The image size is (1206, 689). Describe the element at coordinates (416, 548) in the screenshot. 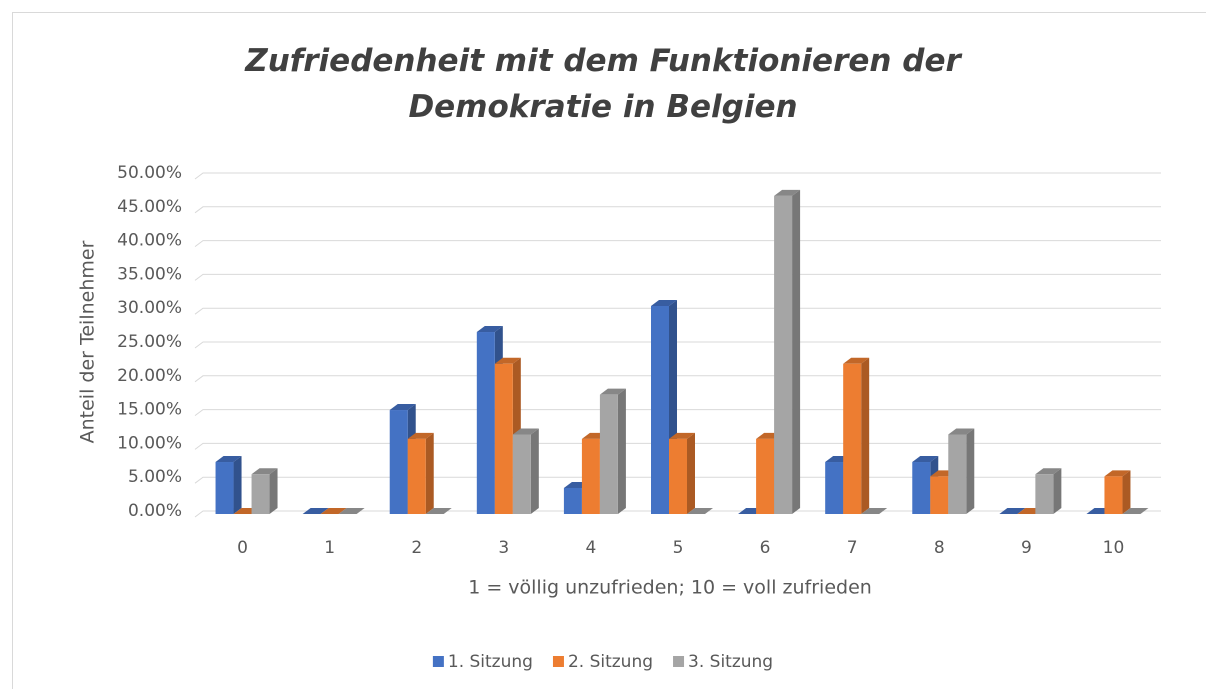

I see `x-tick-label: 2` at that location.